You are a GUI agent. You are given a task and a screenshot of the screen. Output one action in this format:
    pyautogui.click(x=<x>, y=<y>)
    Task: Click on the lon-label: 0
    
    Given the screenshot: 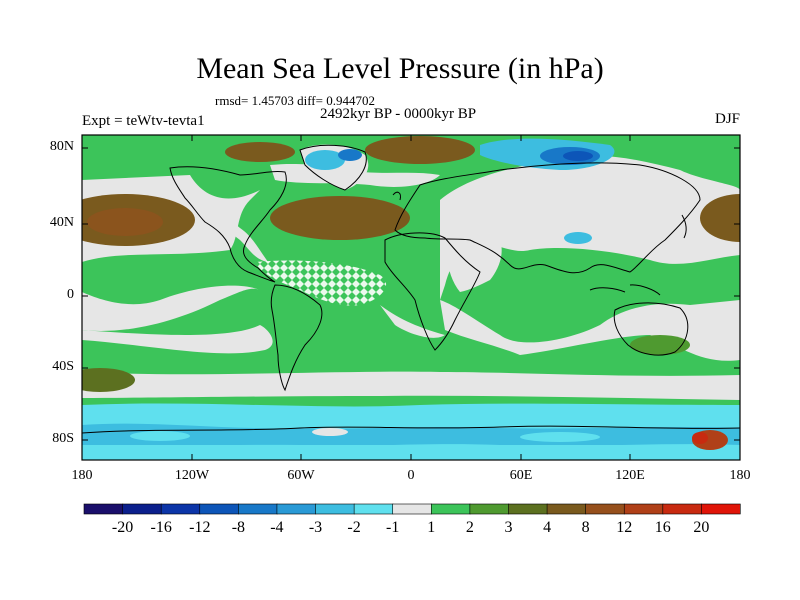 What is the action you would take?
    pyautogui.click(x=411, y=475)
    